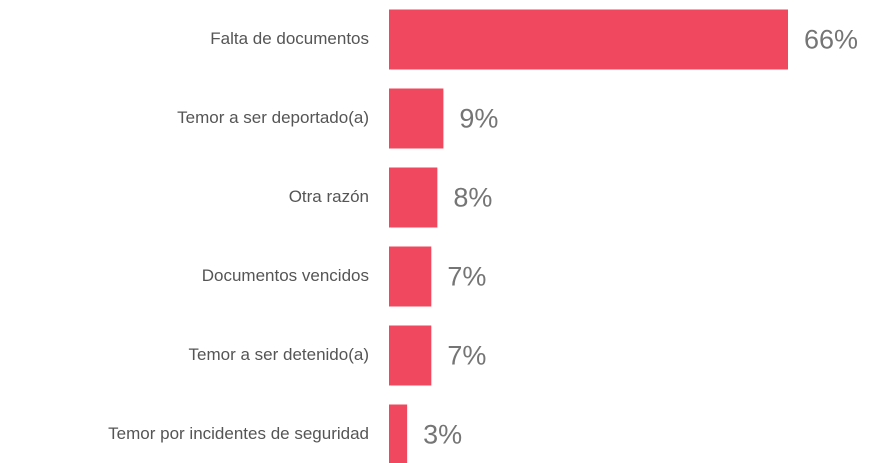 The image size is (871, 463). What do you see at coordinates (289, 38) in the screenshot?
I see `category-label: Falta de documentos` at bounding box center [289, 38].